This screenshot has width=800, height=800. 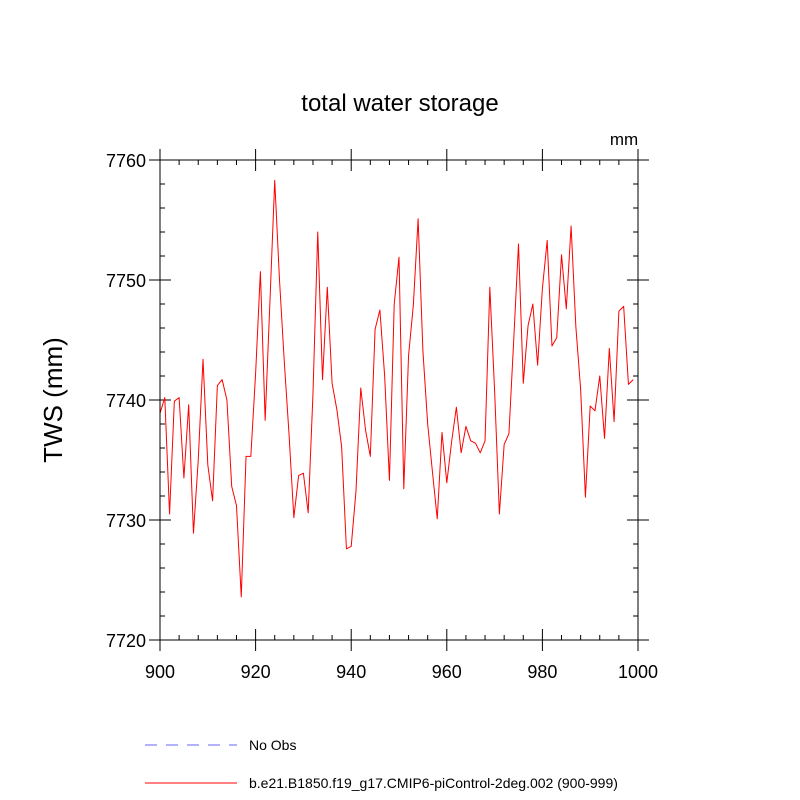 What do you see at coordinates (447, 672) in the screenshot?
I see `x-tick-label: 960` at bounding box center [447, 672].